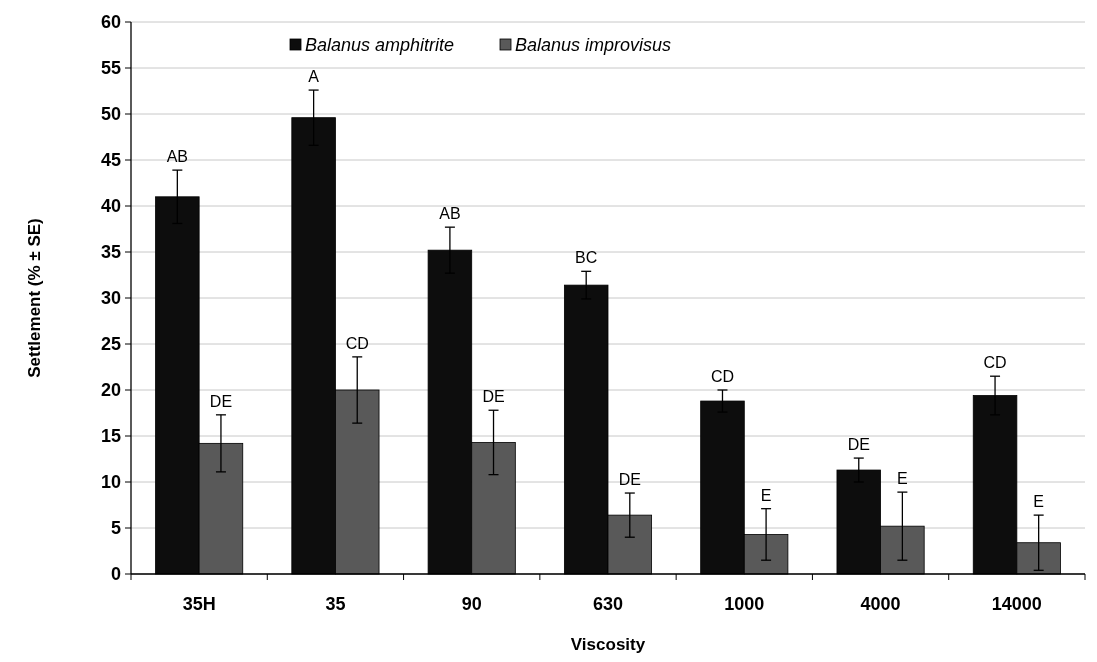  What do you see at coordinates (335, 604) in the screenshot?
I see `x-tick-label: 35` at bounding box center [335, 604].